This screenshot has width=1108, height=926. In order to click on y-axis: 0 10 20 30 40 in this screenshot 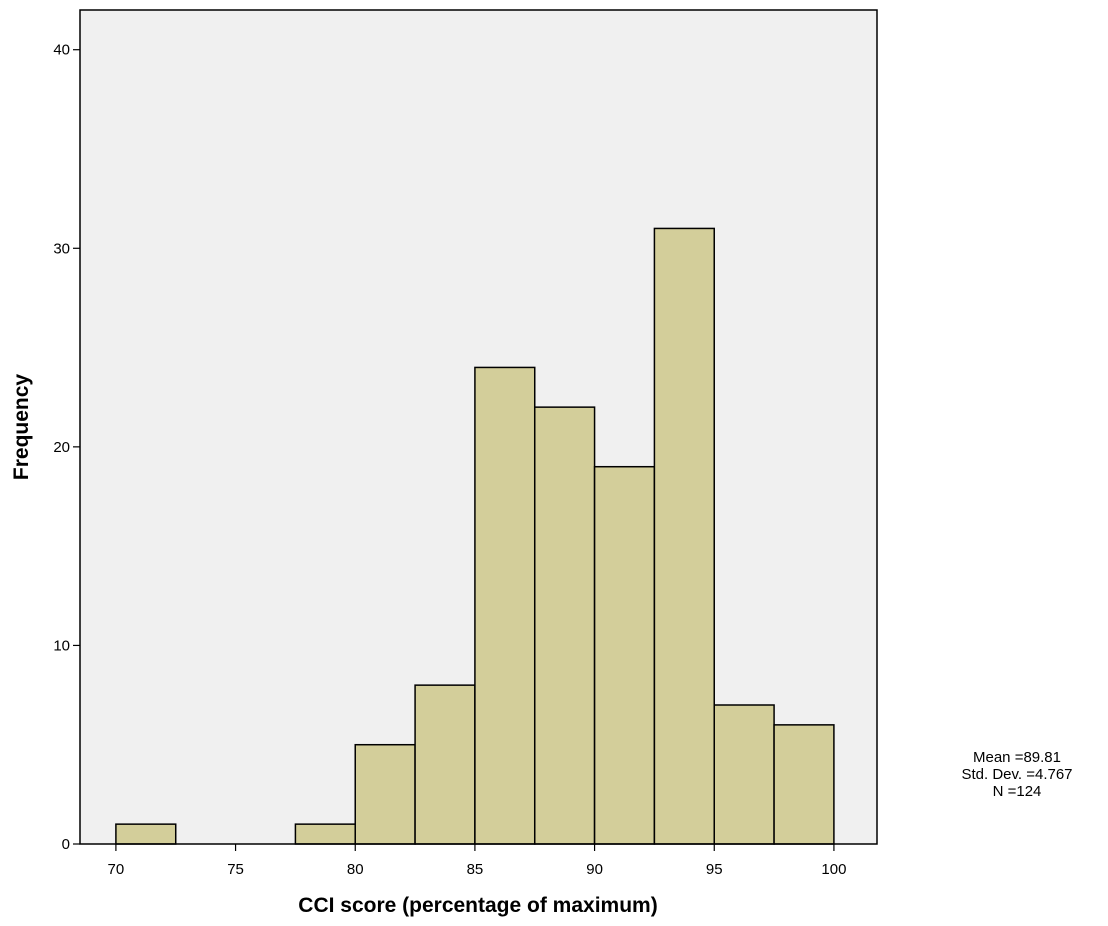, I will do `click(66, 447)`.